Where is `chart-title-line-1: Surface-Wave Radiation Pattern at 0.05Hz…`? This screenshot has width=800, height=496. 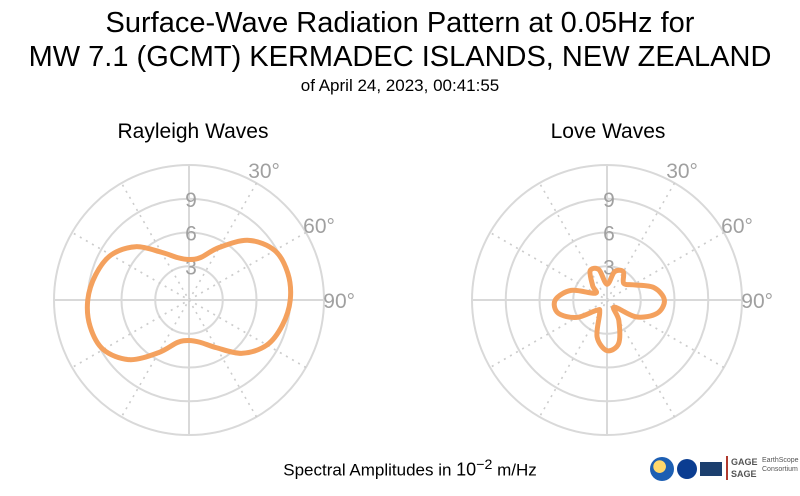
chart-title-line-1: Surface-Wave Radiation Pattern at 0.05Hz… is located at coordinates (400, 23).